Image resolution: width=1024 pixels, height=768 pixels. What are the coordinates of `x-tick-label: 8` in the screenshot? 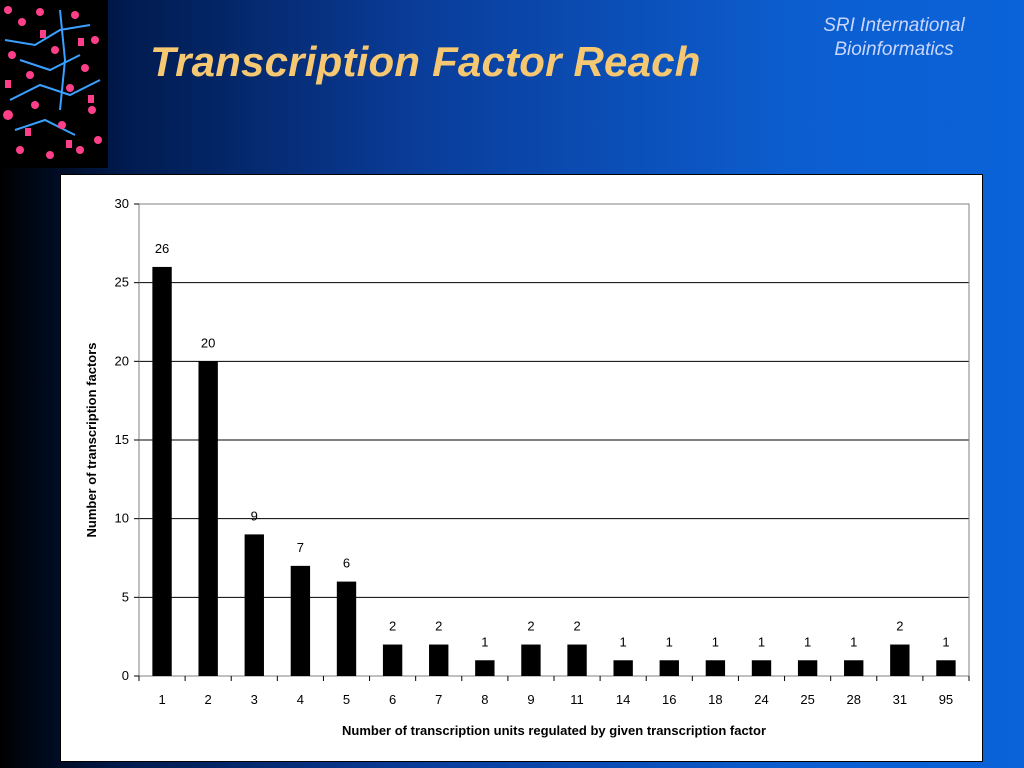 It's located at (484, 699).